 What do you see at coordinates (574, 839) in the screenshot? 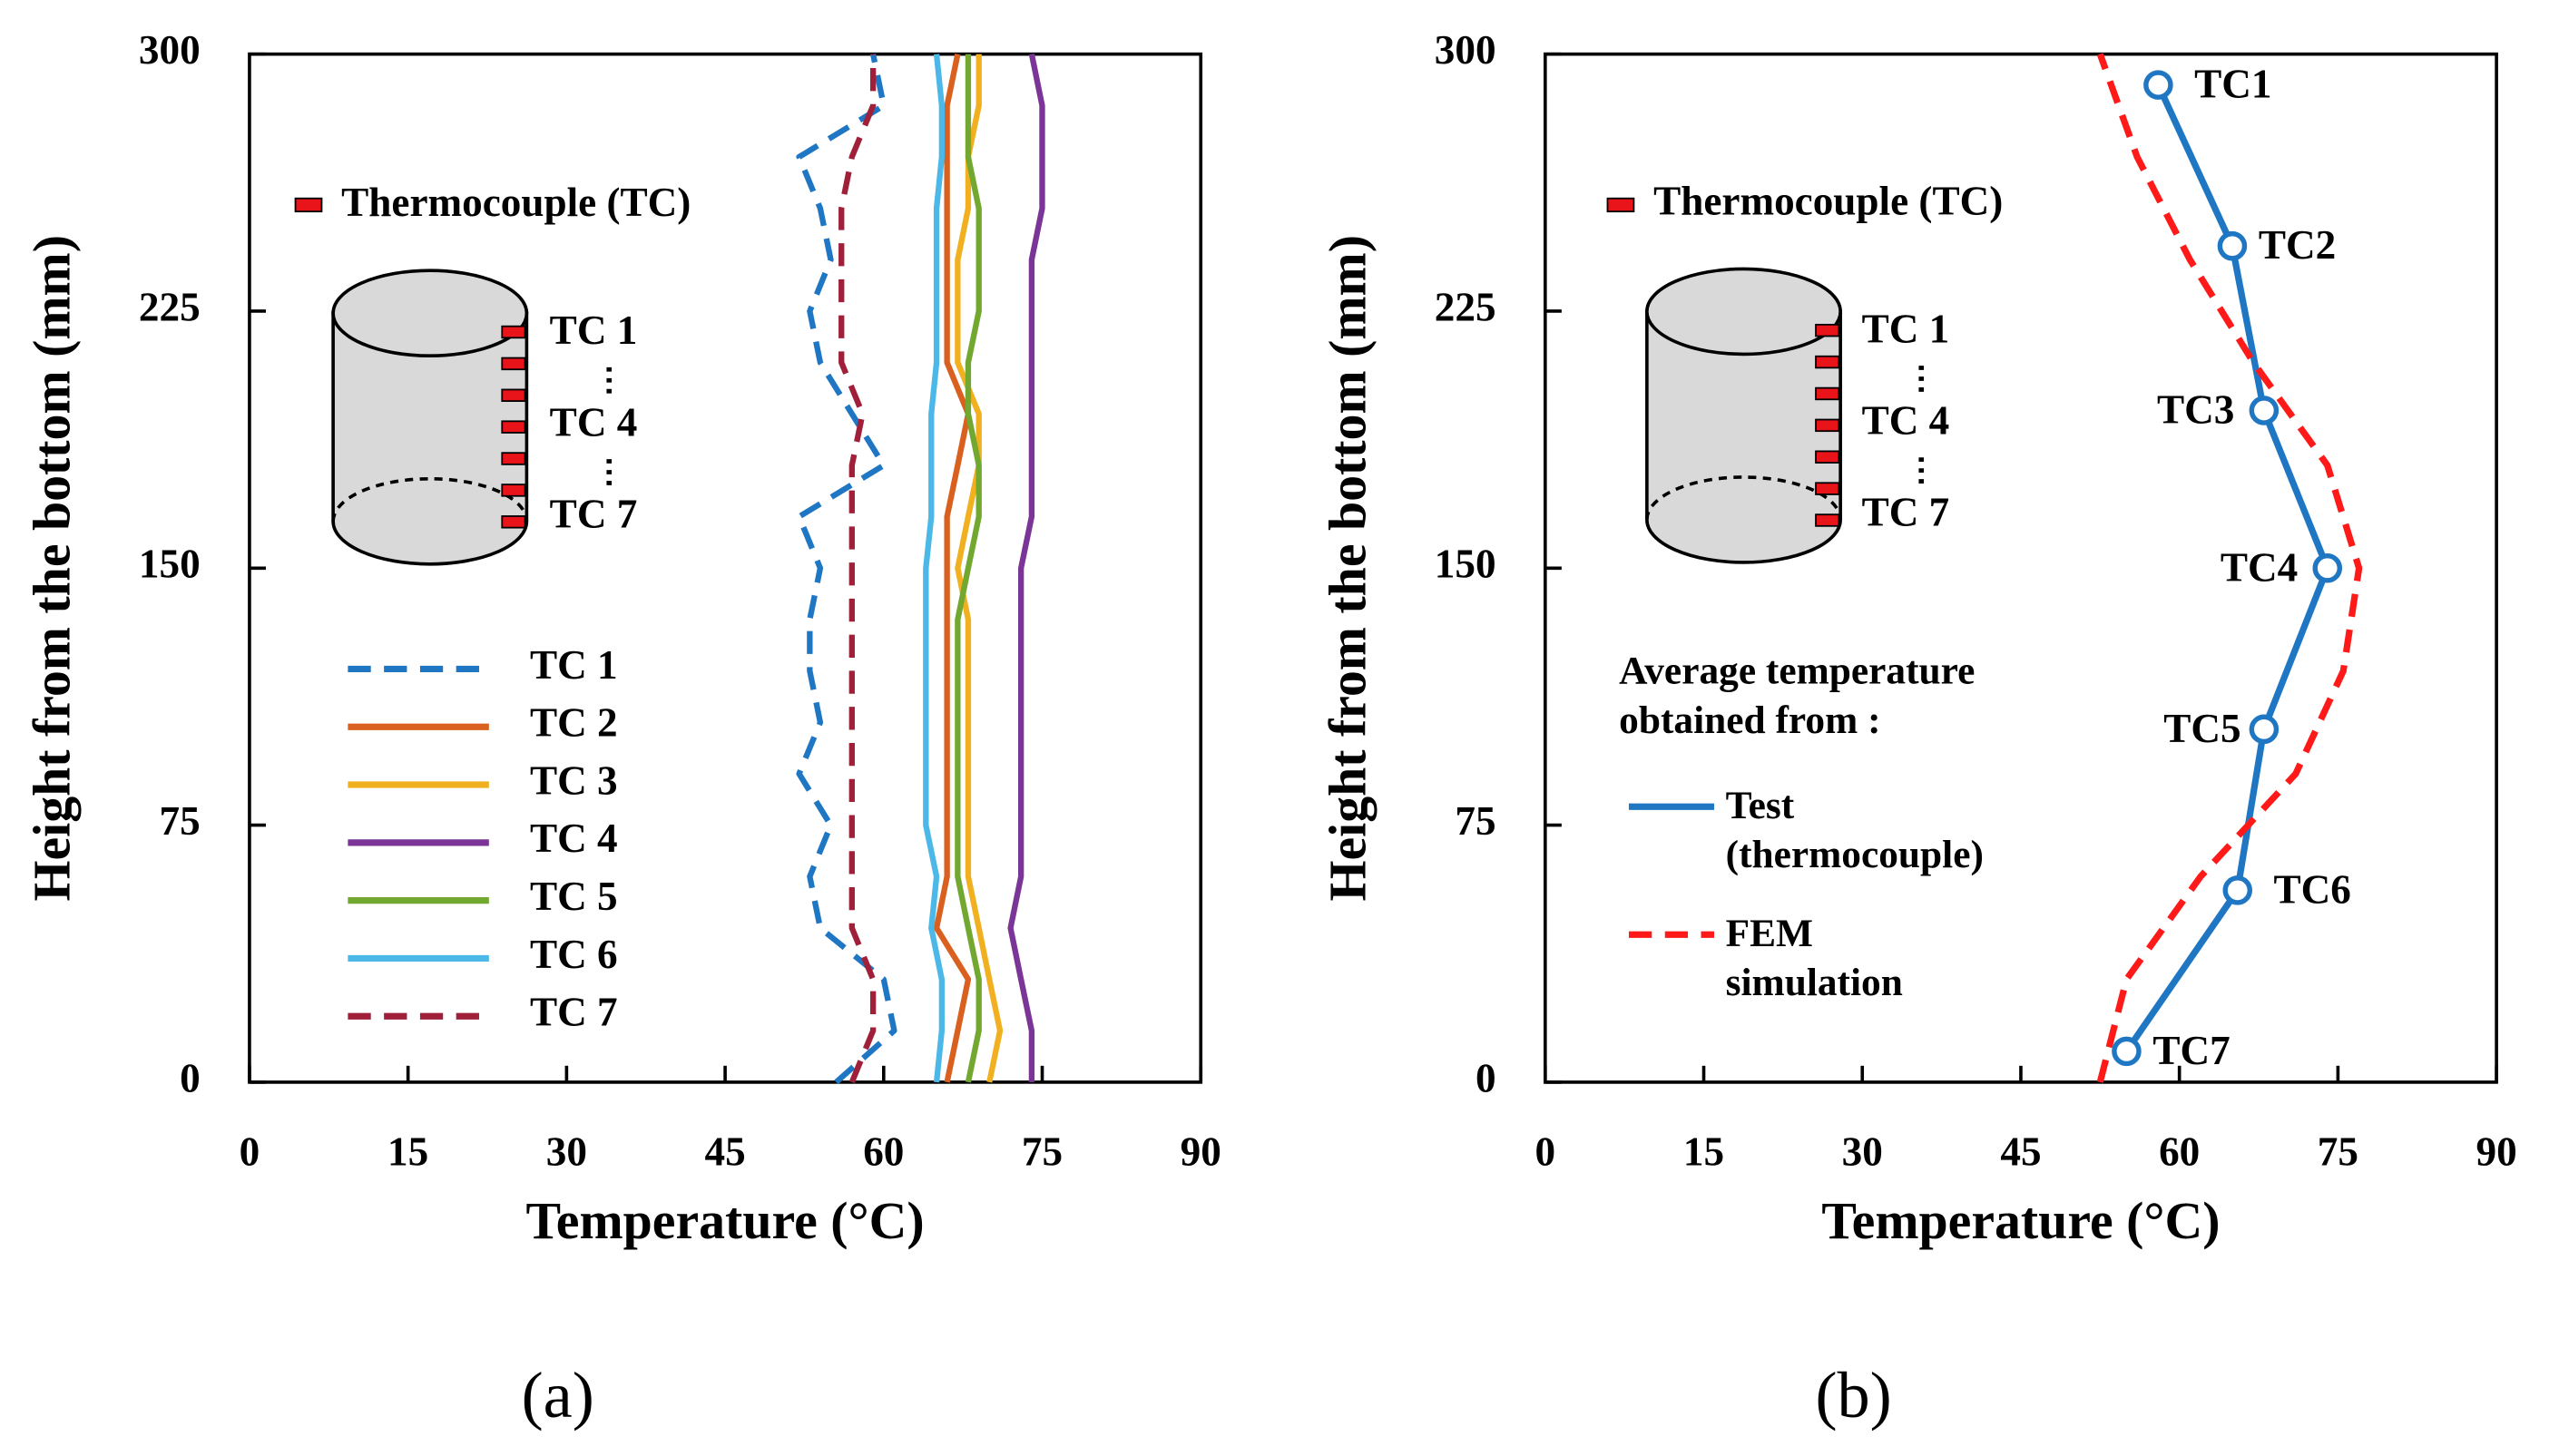
I see `legend-label: TC 4` at bounding box center [574, 839].